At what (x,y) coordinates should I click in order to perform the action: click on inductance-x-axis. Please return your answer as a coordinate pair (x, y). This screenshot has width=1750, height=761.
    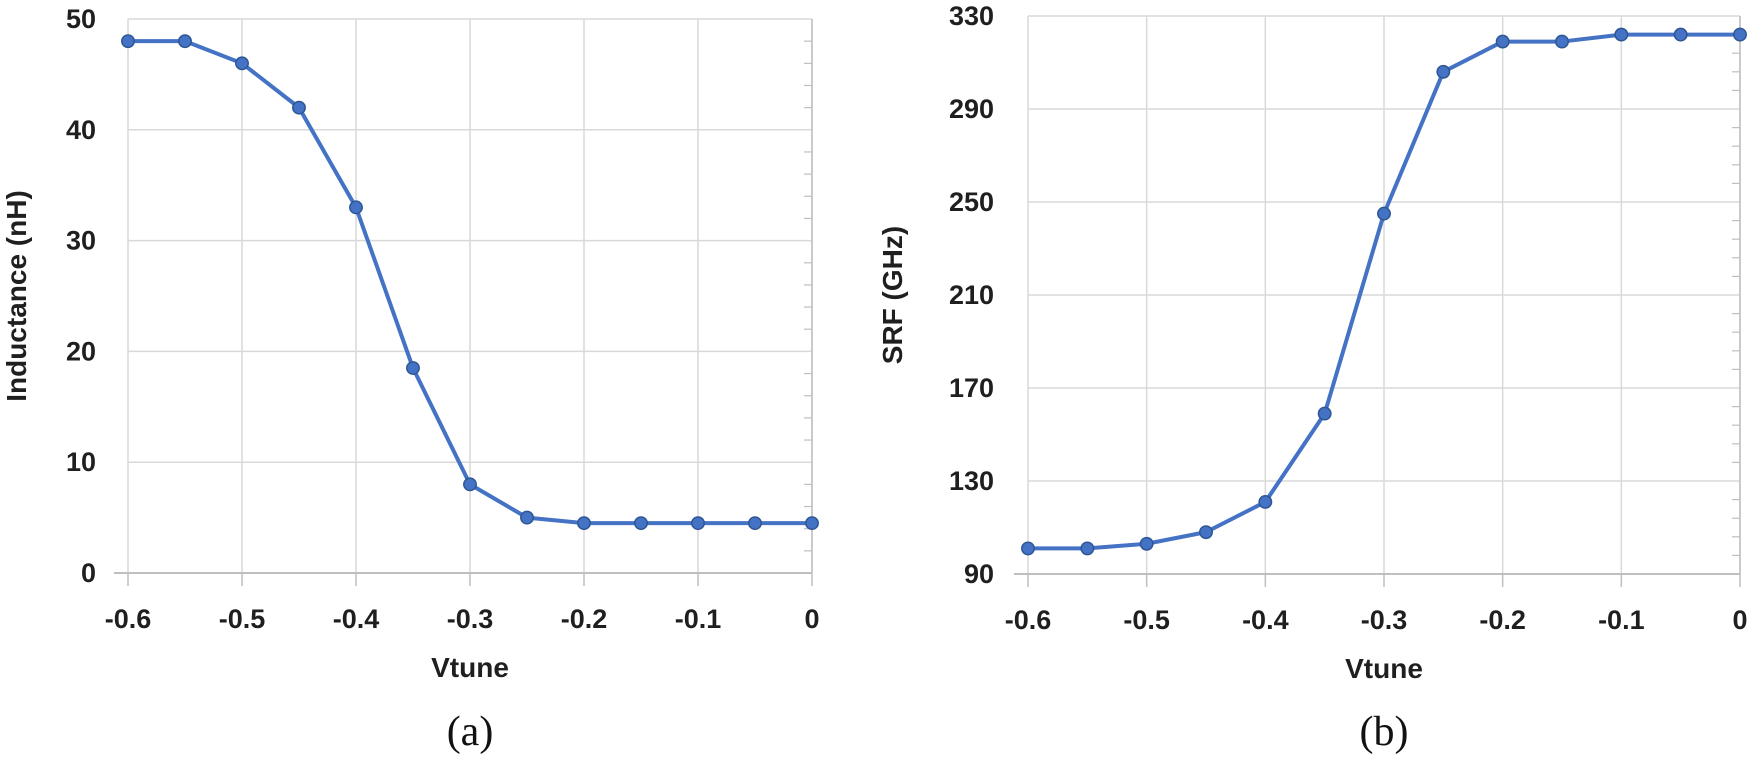
    Looking at the image, I should click on (463, 579).